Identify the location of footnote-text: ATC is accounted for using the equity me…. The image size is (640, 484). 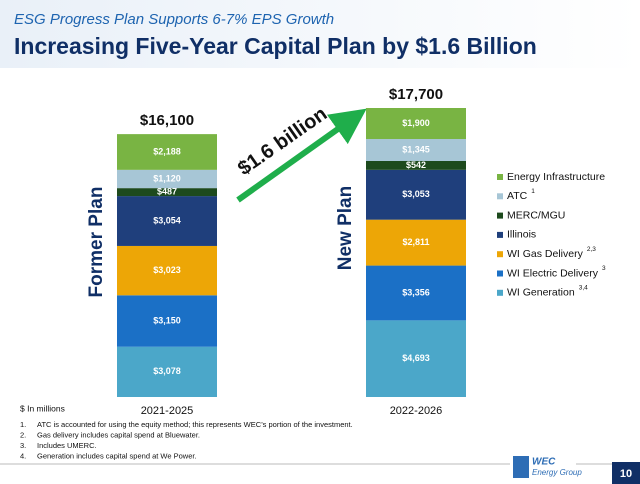
(195, 424).